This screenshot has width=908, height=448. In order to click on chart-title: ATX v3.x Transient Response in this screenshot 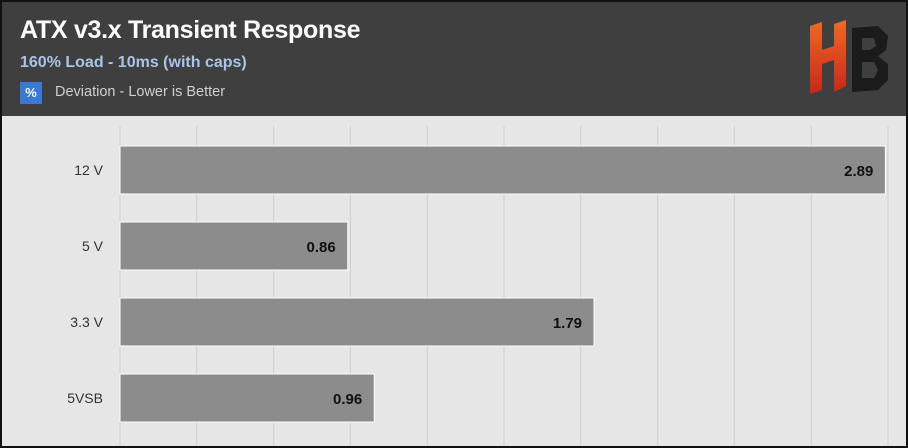, I will do `click(190, 30)`.